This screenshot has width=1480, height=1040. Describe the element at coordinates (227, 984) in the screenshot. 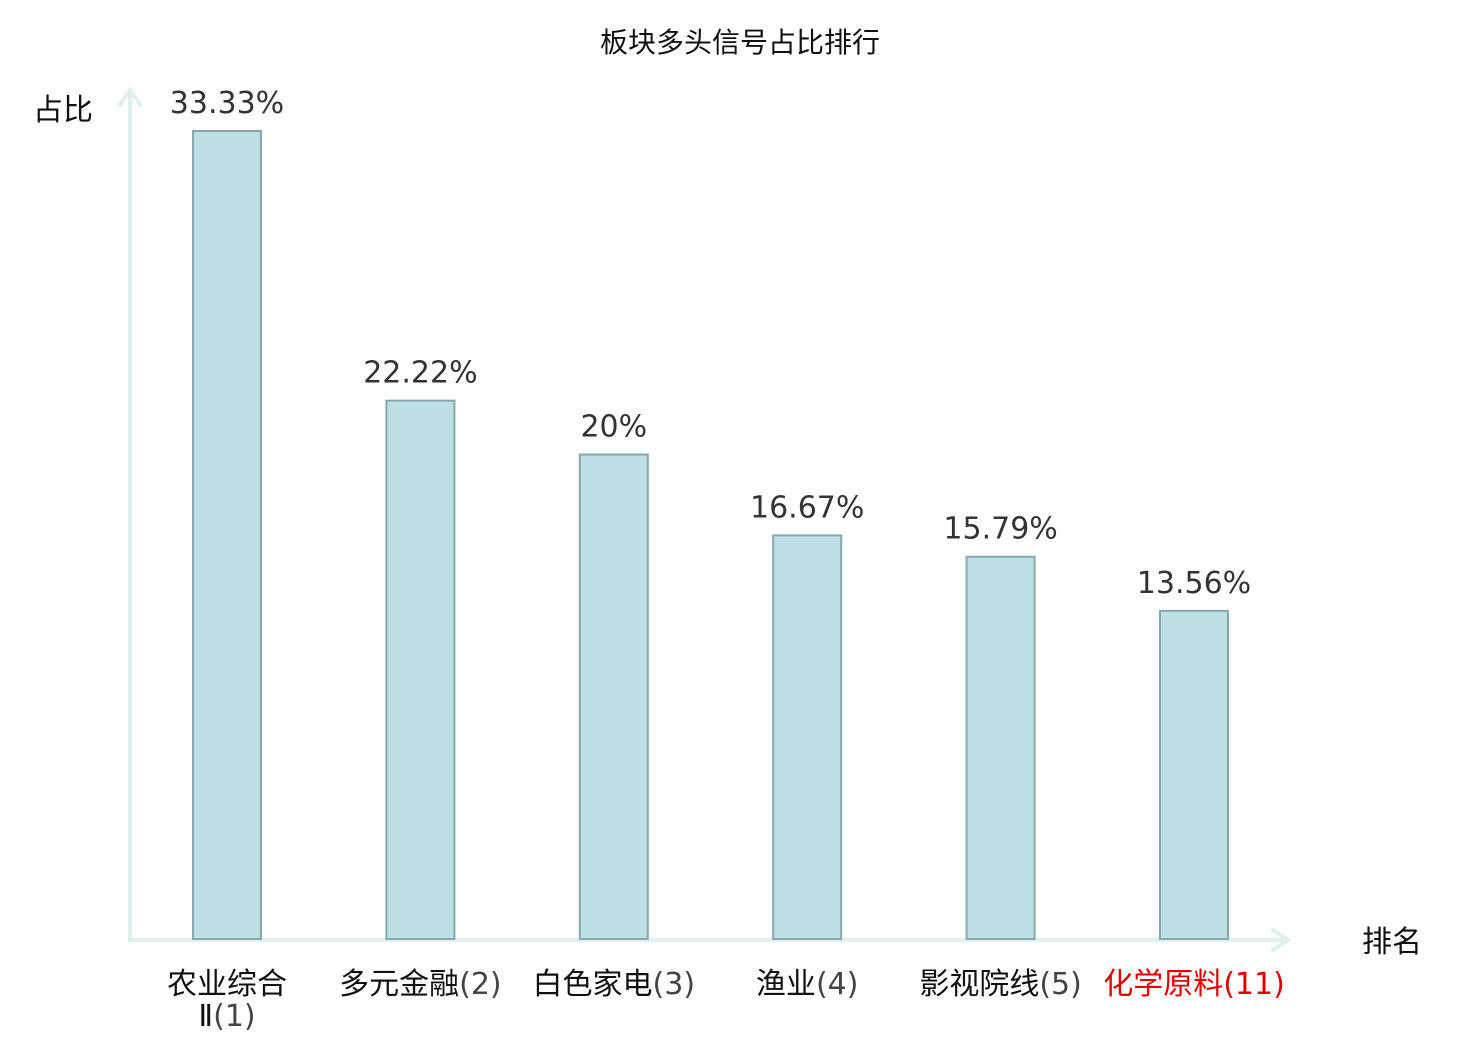

I see `category-label: 农业综合` at that location.